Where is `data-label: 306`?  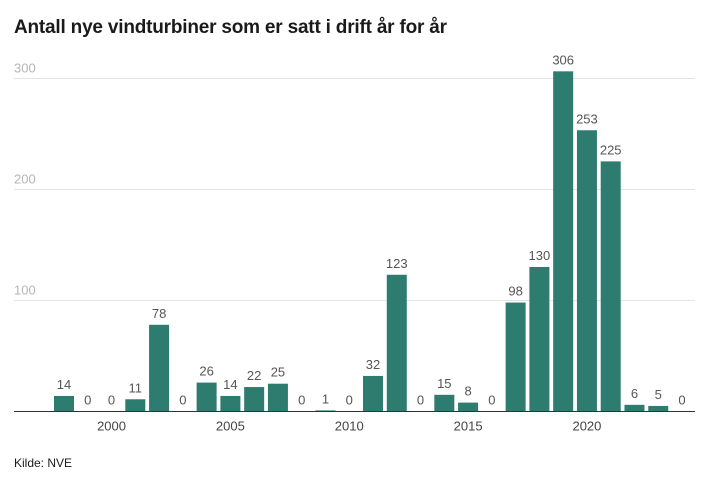
data-label: 306 is located at coordinates (563, 59).